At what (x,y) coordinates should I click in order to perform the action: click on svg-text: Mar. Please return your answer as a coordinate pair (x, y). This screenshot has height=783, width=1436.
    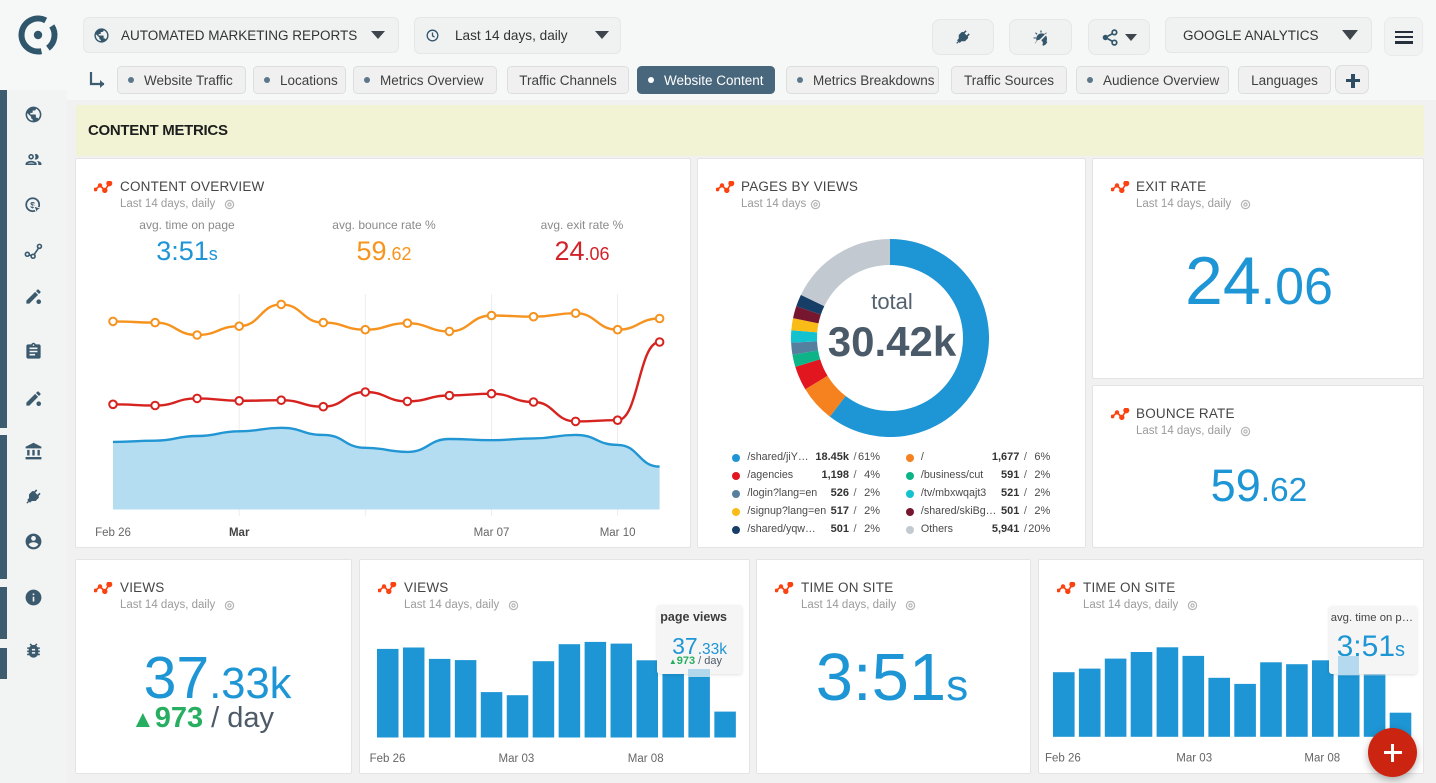
    Looking at the image, I should click on (239, 533).